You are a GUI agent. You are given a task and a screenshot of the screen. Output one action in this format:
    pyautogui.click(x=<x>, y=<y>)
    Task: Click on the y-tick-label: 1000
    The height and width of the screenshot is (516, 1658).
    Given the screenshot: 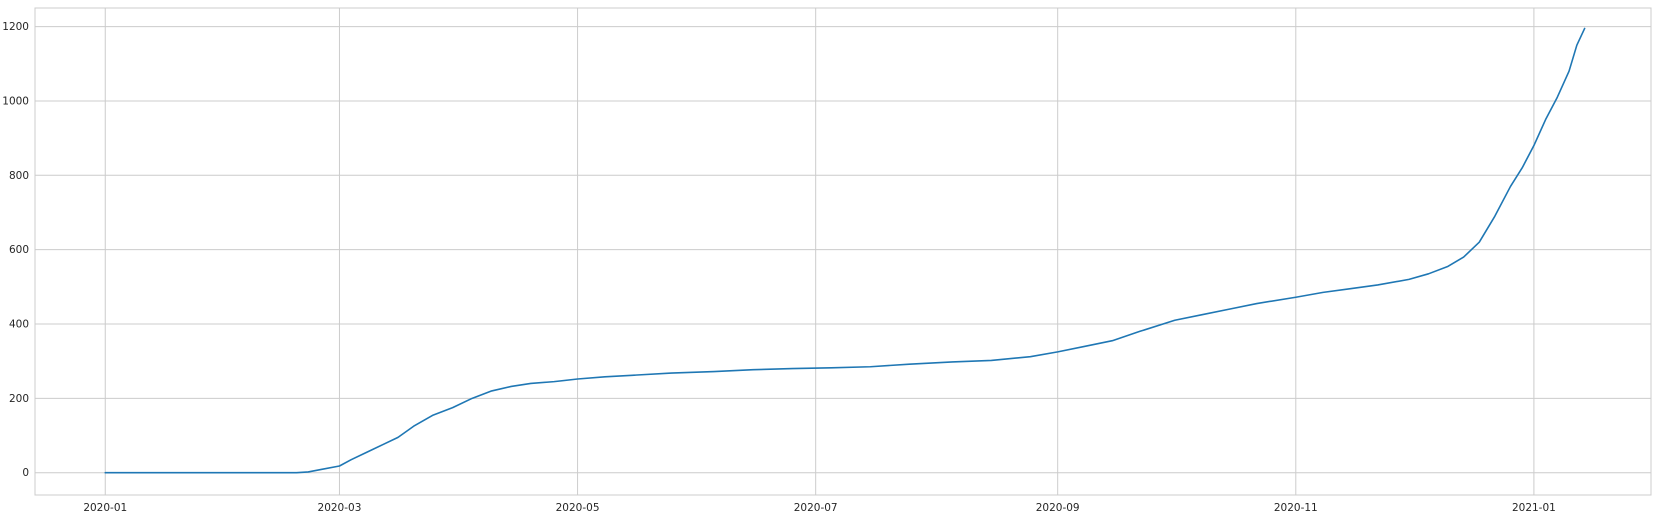 What is the action you would take?
    pyautogui.click(x=15, y=101)
    